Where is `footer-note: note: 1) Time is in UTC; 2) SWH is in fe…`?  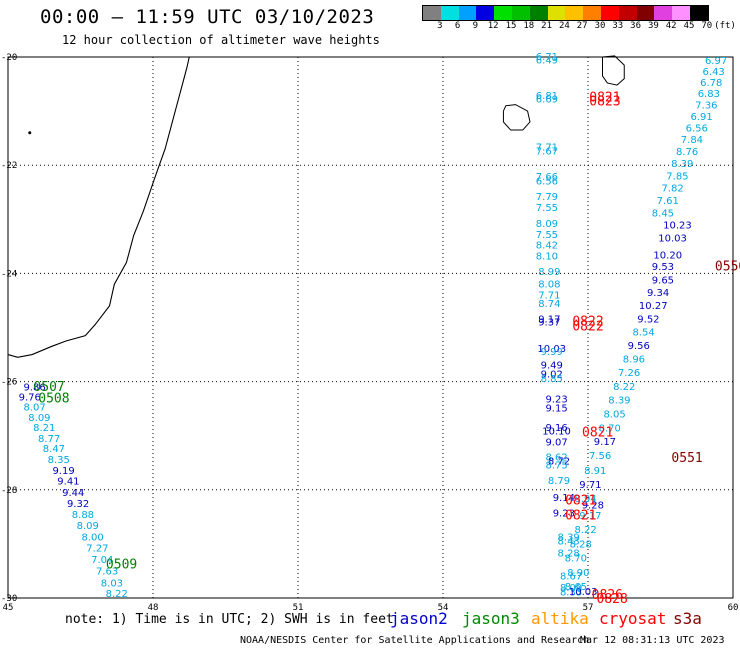 footer-note: note: 1) Time is in UTC; 2) SWH is in fe… is located at coordinates (229, 619).